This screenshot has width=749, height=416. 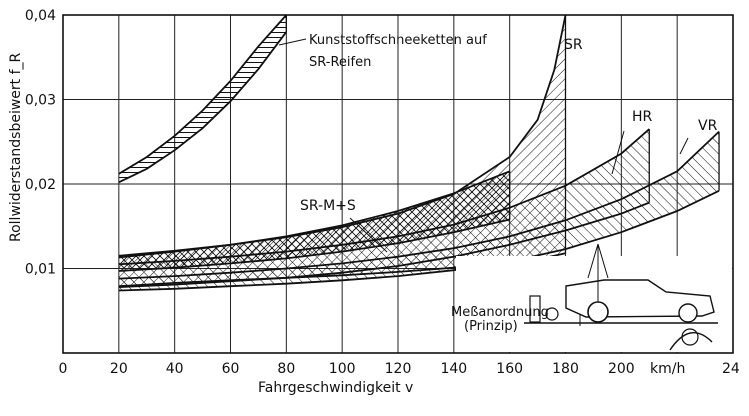 What do you see at coordinates (535, 309) in the screenshot?
I see `measuring-post-icon` at bounding box center [535, 309].